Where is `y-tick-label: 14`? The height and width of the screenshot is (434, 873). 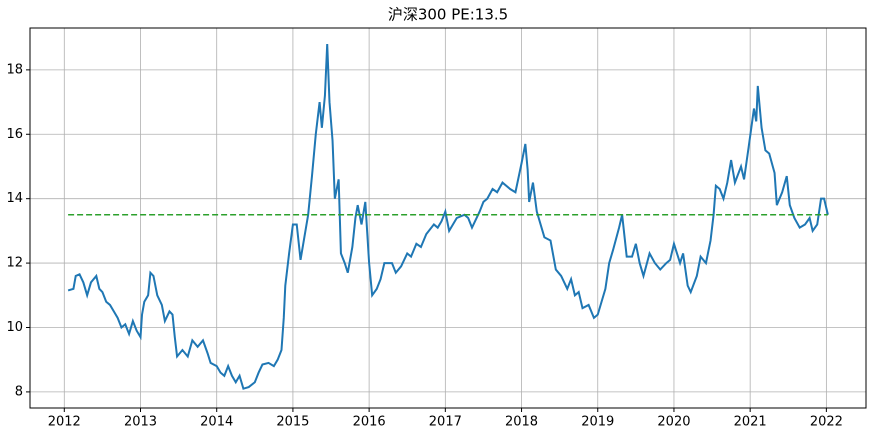
y-tick-label: 14 is located at coordinates (14, 198).